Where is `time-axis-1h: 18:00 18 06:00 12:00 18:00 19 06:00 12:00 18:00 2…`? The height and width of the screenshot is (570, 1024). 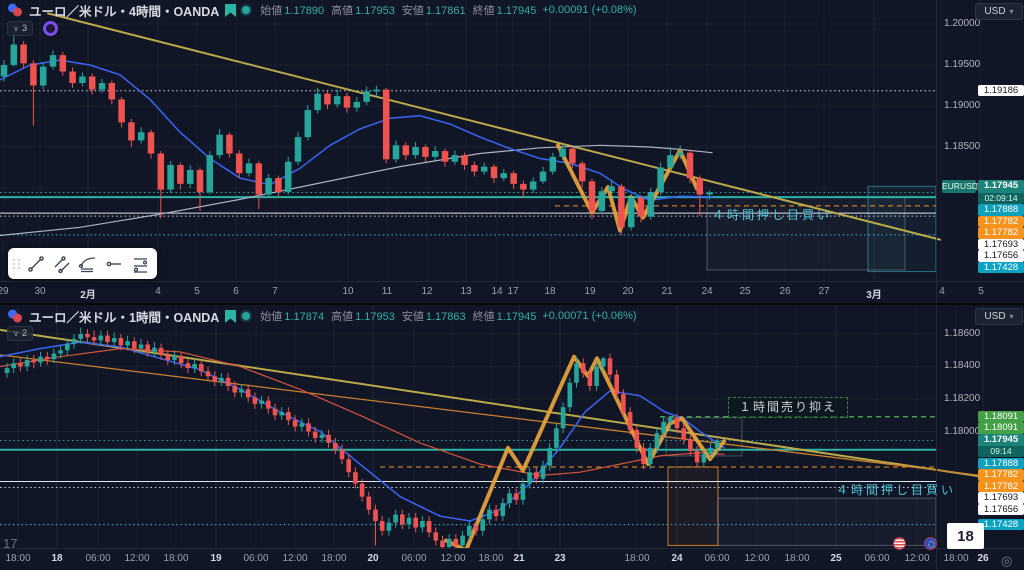 time-axis-1h: 18:00 18 06:00 12:00 18:00 19 06:00 12:00 18:00 2… is located at coordinates (512, 559).